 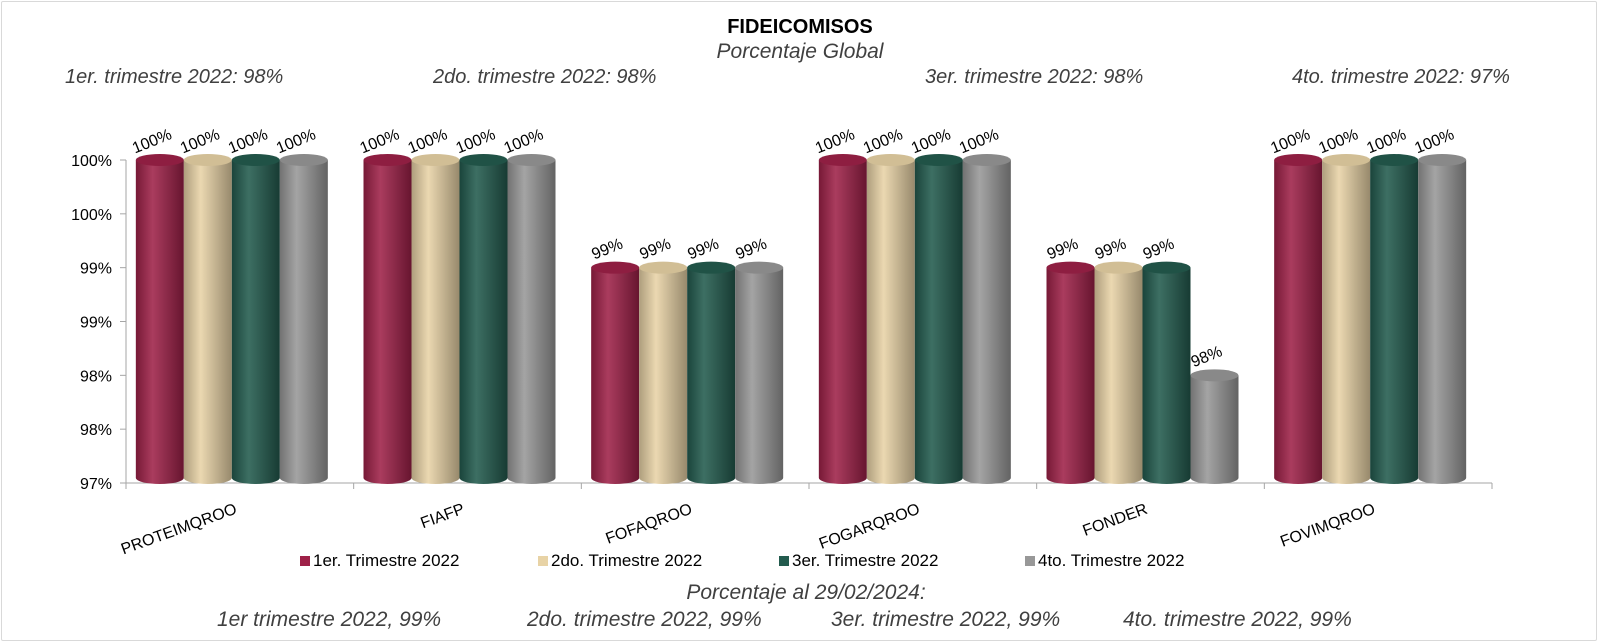 I want to click on footnote-item-3: 3er. trimestre 2022, 99%, so click(x=945, y=619).